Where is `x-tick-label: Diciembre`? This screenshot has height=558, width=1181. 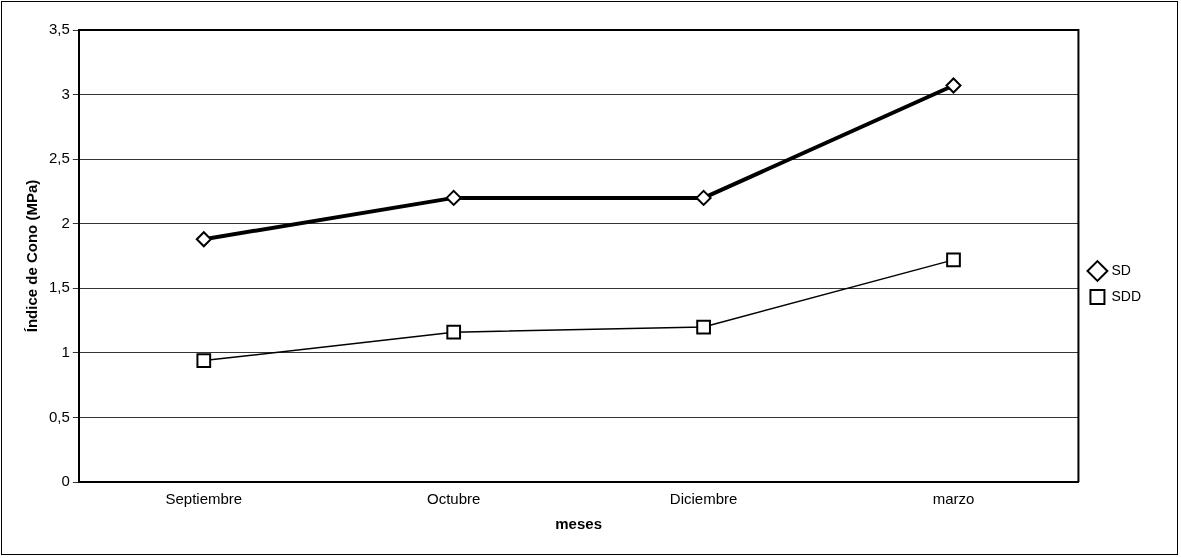 x-tick-label: Diciembre is located at coordinates (703, 499).